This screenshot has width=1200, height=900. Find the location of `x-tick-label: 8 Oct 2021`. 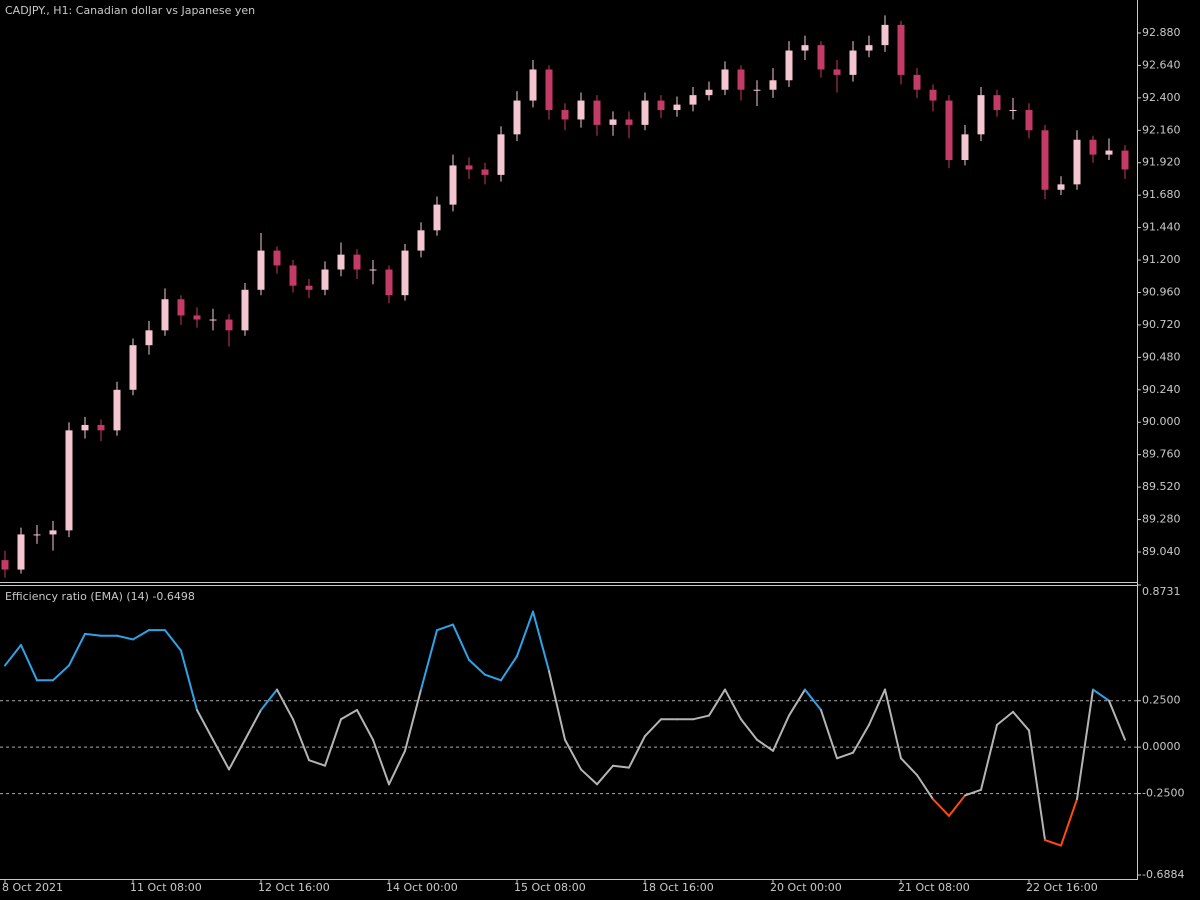

x-tick-label: 8 Oct 2021 is located at coordinates (32, 887).